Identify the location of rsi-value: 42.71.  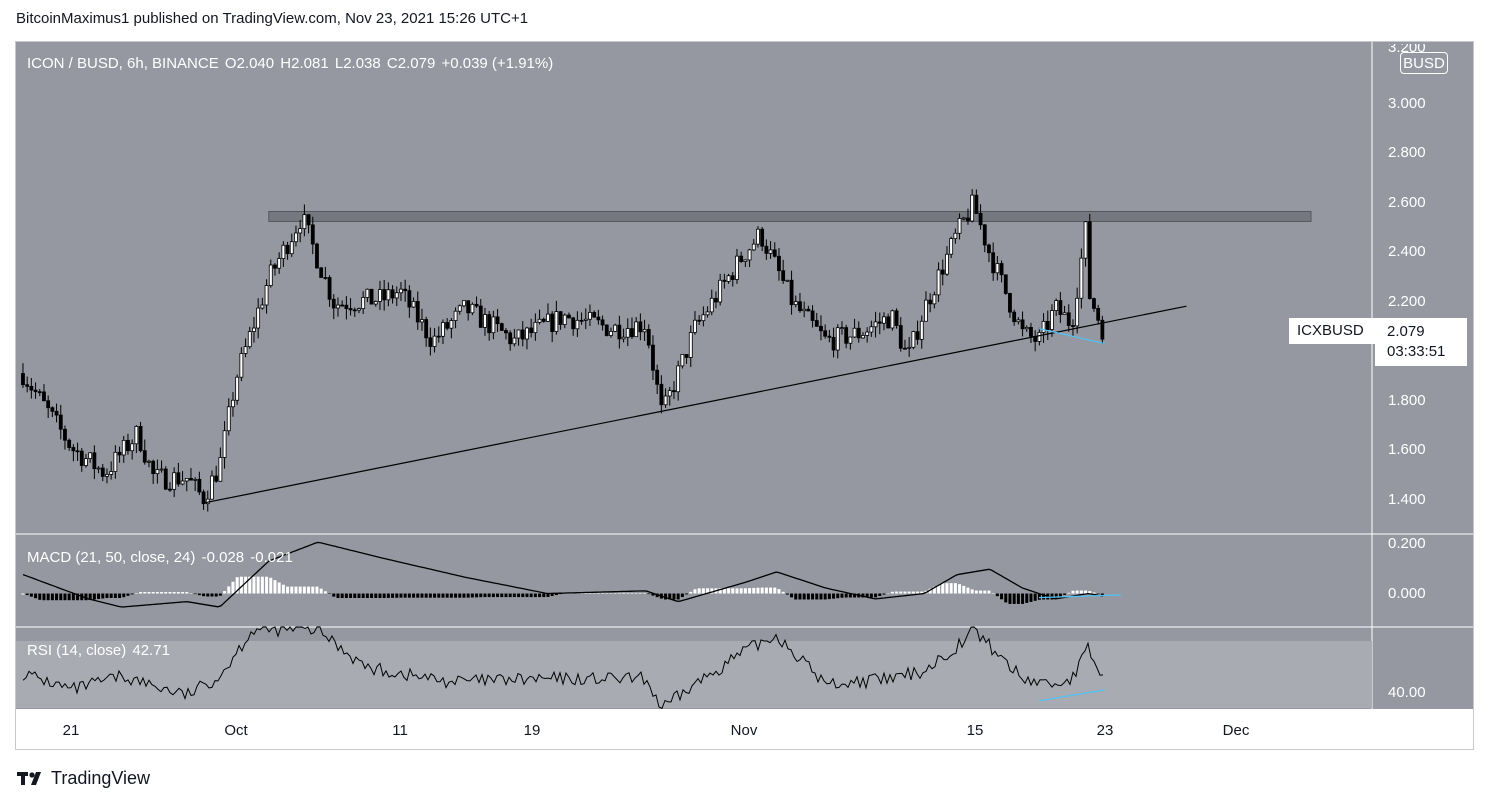
(151, 650).